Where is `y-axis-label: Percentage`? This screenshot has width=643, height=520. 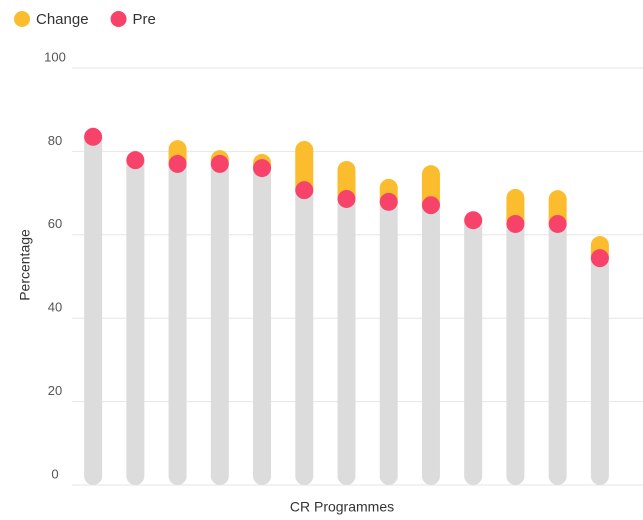
y-axis-label: Percentage is located at coordinates (25, 265).